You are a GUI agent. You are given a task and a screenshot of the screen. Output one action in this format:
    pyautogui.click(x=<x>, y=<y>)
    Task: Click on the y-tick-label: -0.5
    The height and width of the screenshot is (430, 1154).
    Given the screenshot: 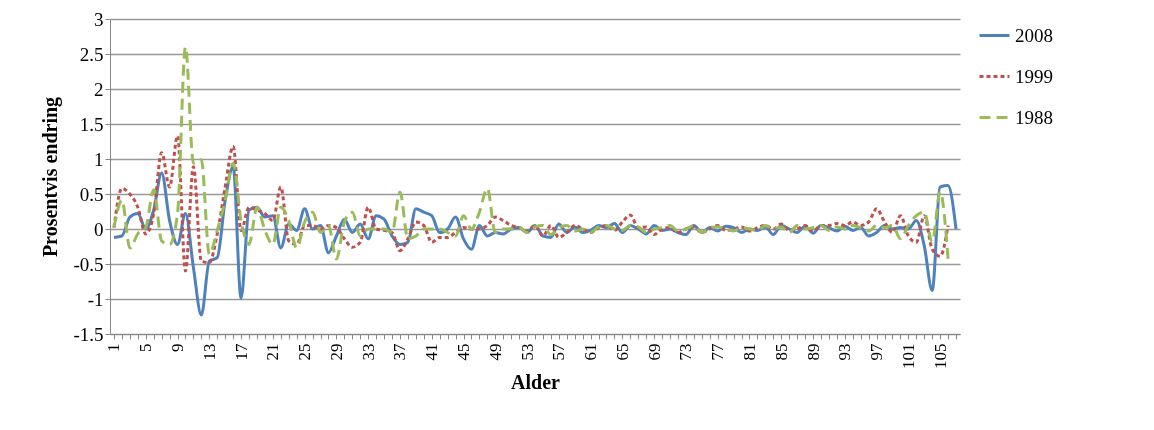 What is the action you would take?
    pyautogui.click(x=88, y=264)
    